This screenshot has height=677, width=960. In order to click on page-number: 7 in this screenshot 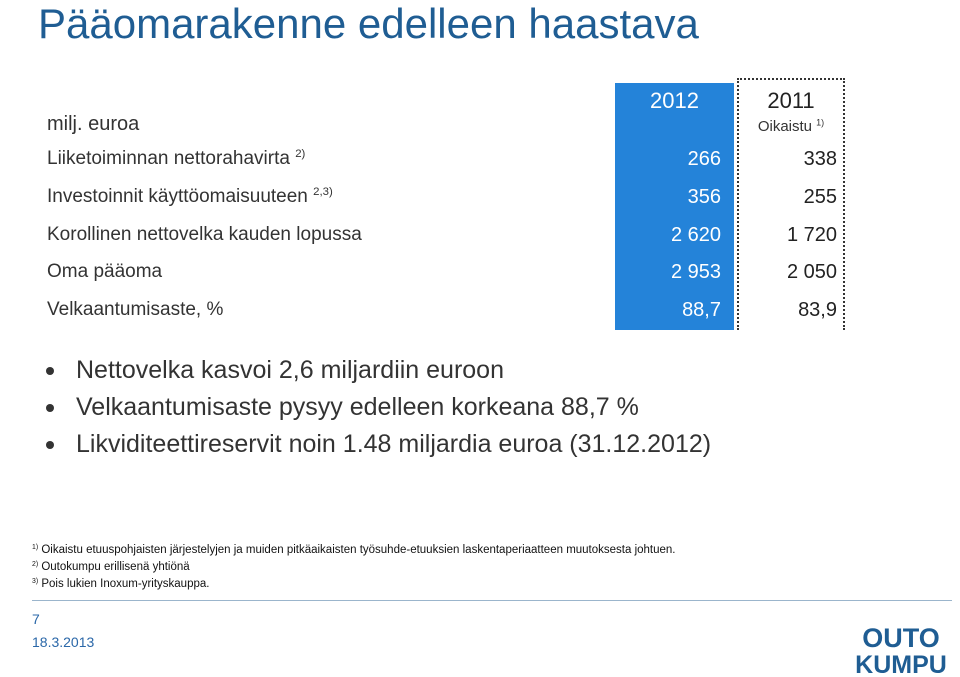, I will do `click(36, 619)`.